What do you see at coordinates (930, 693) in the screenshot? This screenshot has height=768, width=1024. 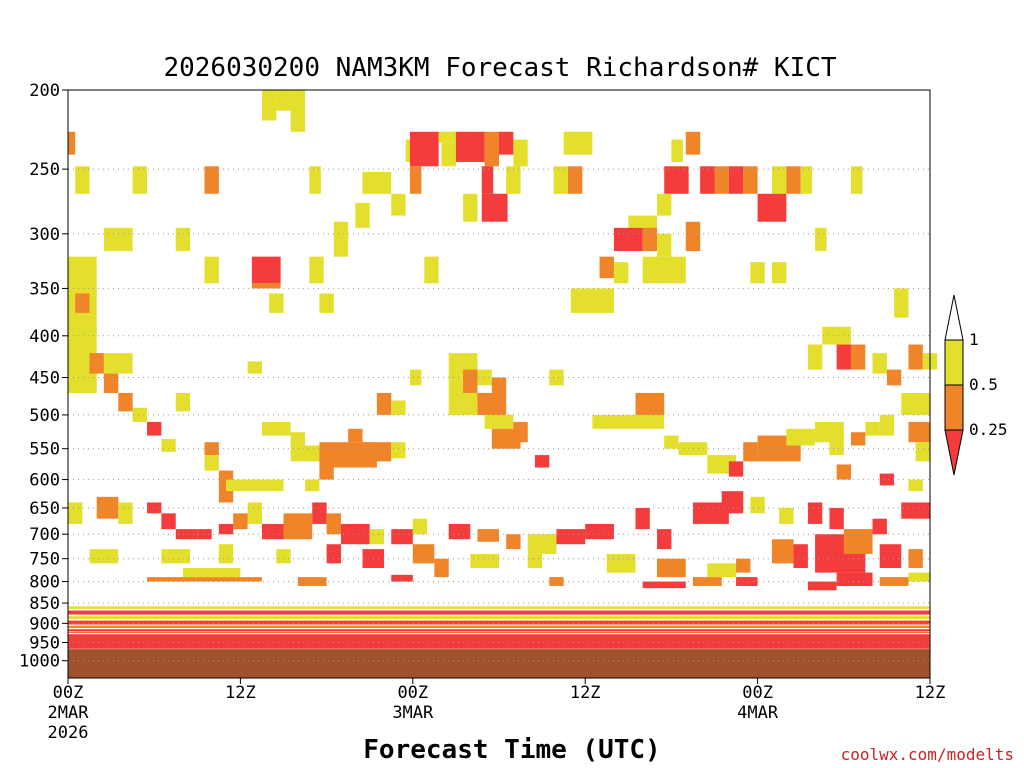 I see `x-tick-label-5: 12Z` at bounding box center [930, 693].